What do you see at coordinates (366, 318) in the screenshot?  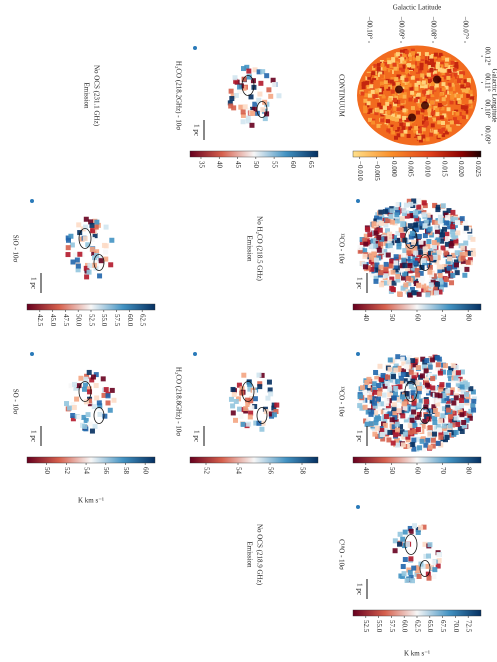 I see `colorbar-tick-label: 40` at bounding box center [366, 318].